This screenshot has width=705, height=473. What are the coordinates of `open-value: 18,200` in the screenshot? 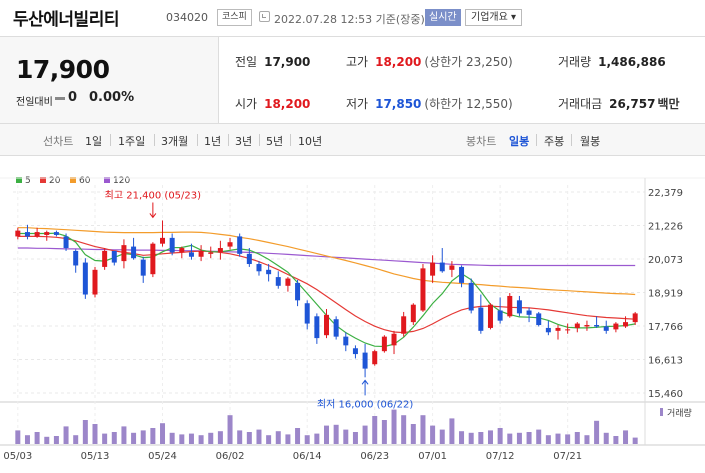 It's located at (287, 104).